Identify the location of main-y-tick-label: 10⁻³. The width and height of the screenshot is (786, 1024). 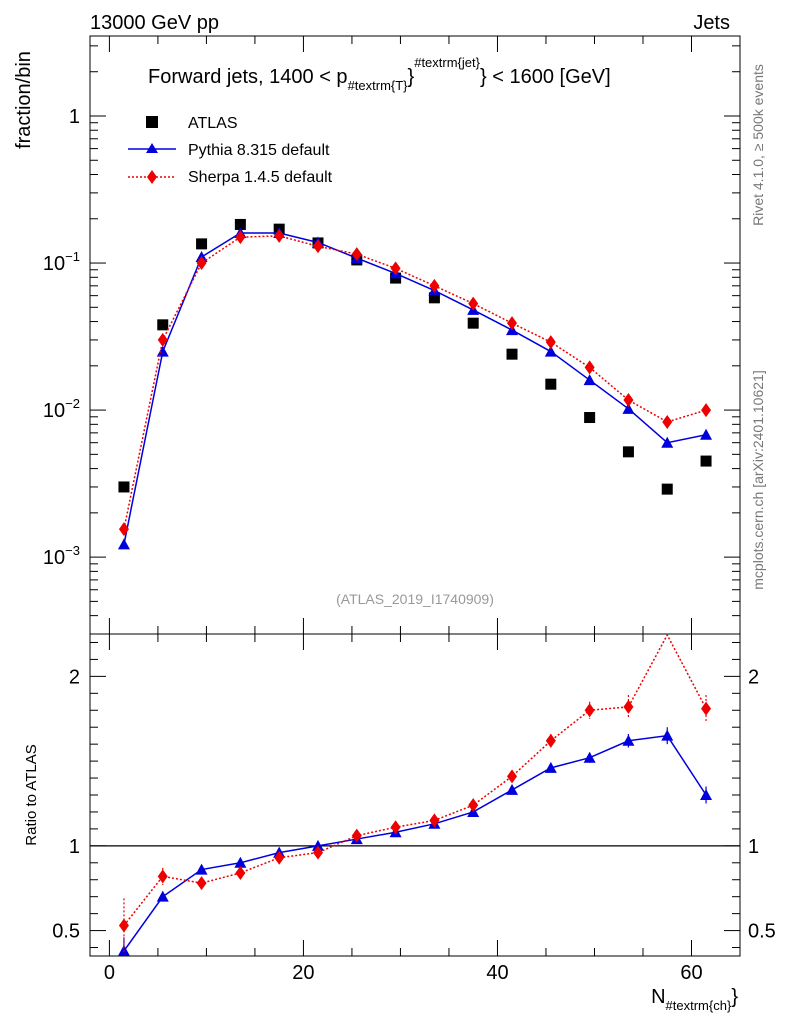
(61, 556).